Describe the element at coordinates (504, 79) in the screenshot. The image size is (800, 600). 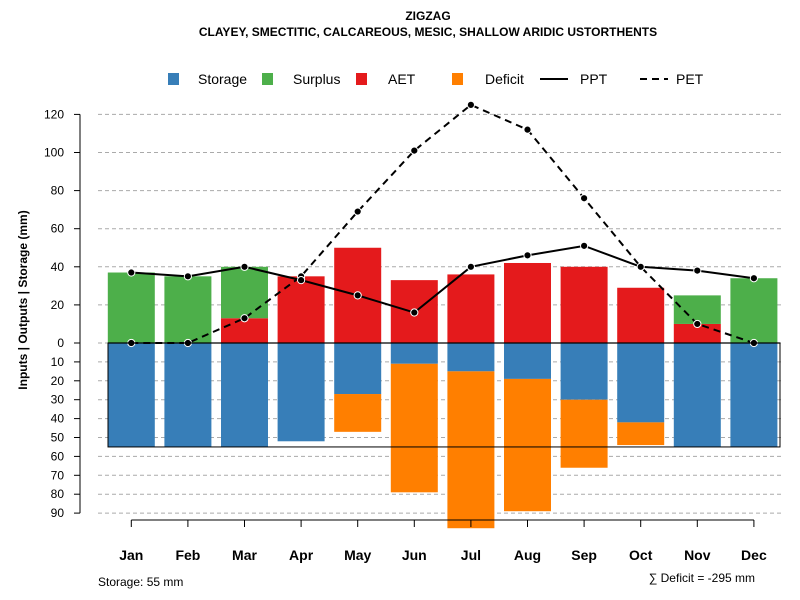
I see `legend-deficit-label: Deficit` at that location.